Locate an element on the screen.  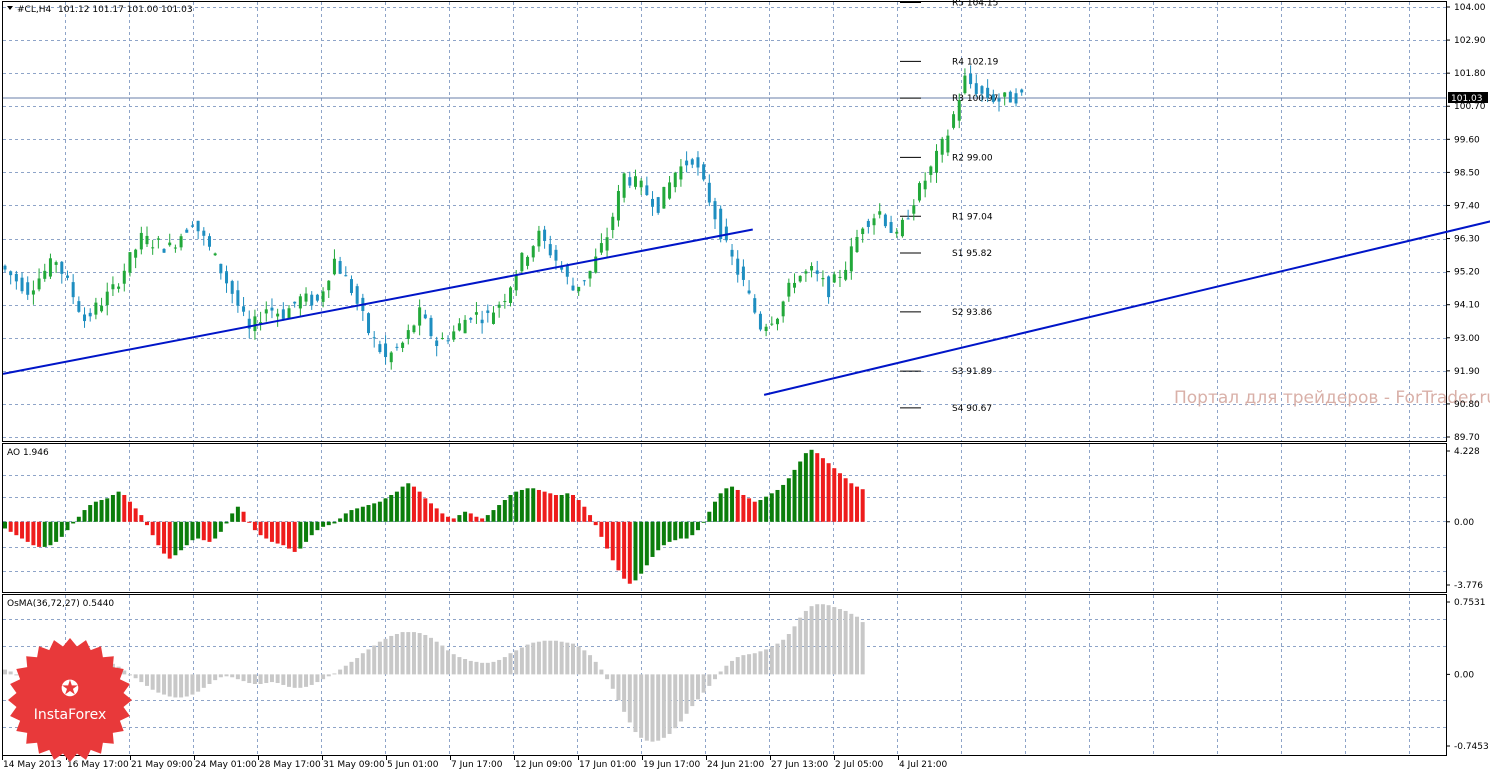
y-tick-label: -0.7453 is located at coordinates (1471, 747).